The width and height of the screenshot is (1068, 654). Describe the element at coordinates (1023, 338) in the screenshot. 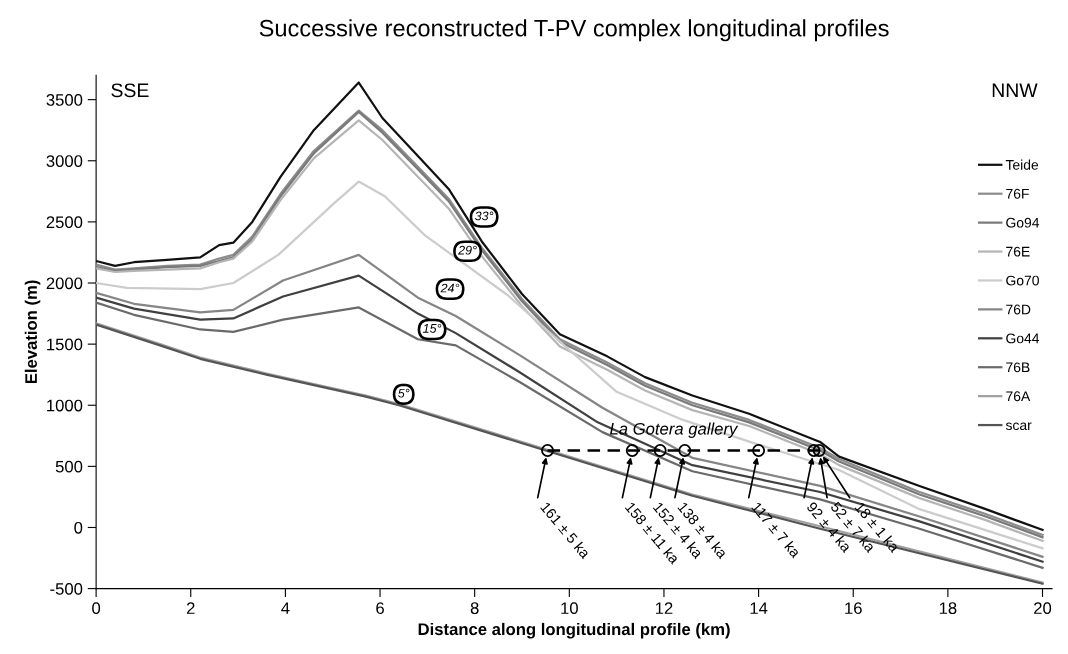

I see `legend-label: Go44` at that location.